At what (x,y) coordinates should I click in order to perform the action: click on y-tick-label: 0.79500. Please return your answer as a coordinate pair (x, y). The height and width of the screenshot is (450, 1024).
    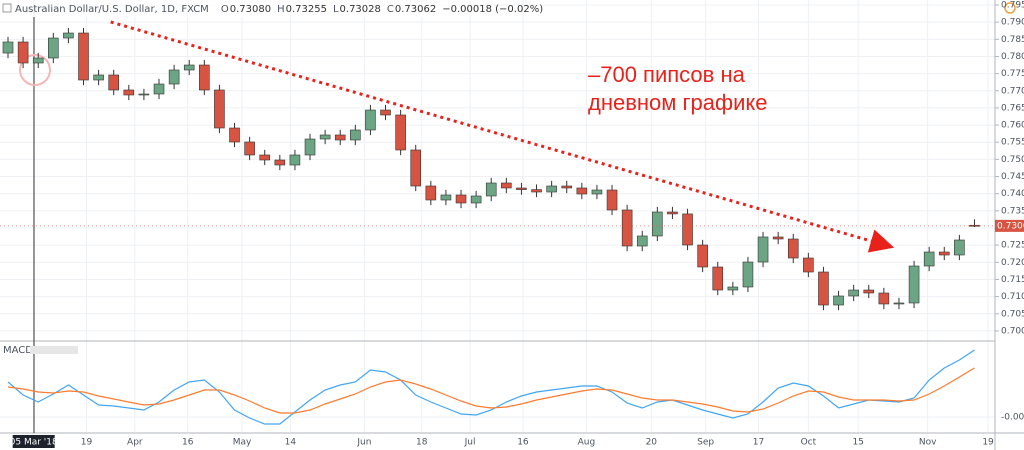
    Looking at the image, I should click on (1012, 6).